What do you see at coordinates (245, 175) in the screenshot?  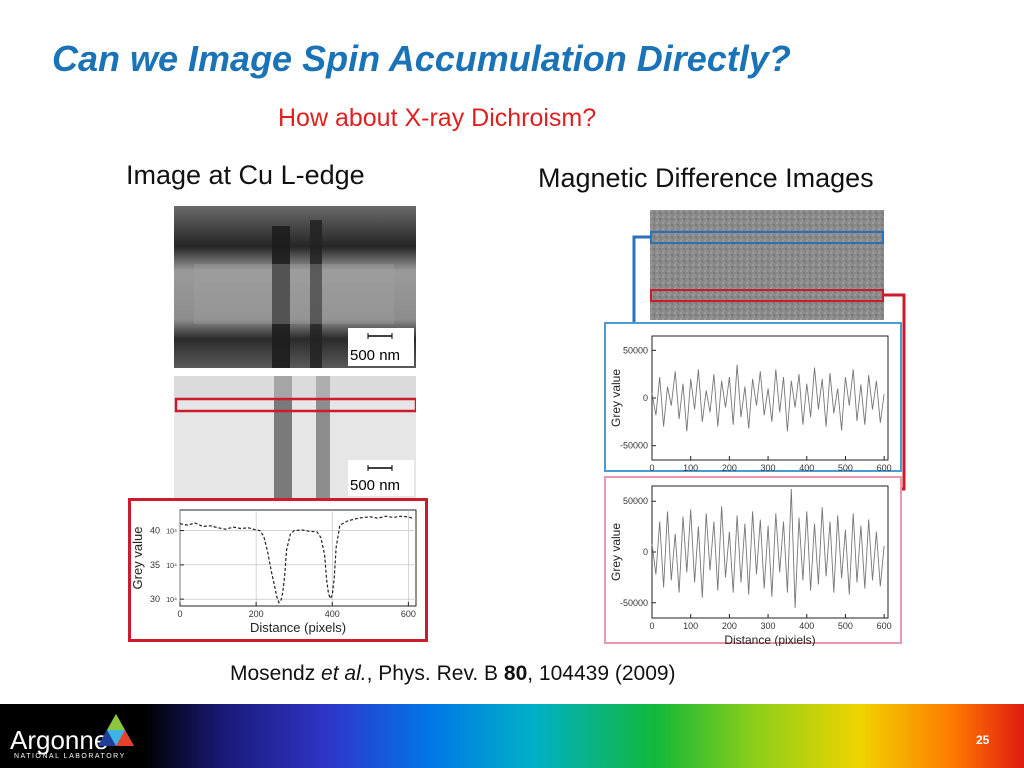 I see `left-column-heading: Image at Cu L-edge` at bounding box center [245, 175].